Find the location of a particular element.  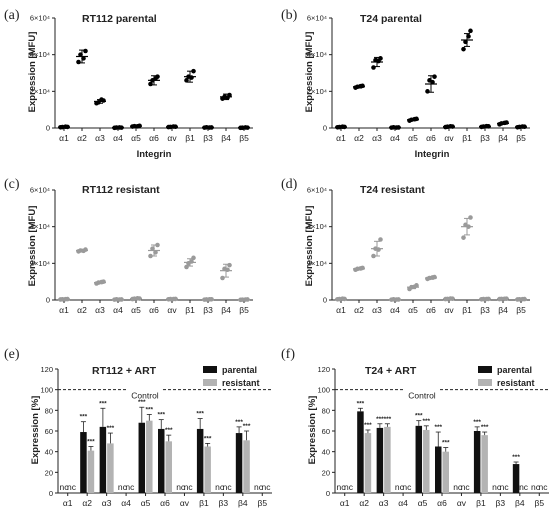

panel-d-plot: 0 2×10⁴ 4×10⁴ 6×10⁴ α1 α2 α3 α4 α5 α6 αv β1 β3 β4 β5 is located at coordinates (418, 250).